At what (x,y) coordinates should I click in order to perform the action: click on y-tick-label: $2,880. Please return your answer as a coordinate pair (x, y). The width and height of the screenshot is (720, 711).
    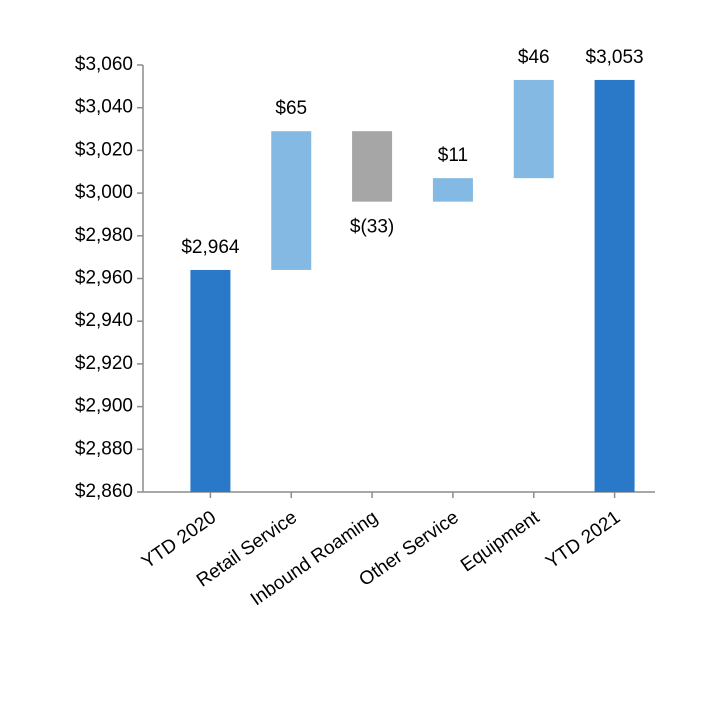
    Looking at the image, I should click on (104, 448).